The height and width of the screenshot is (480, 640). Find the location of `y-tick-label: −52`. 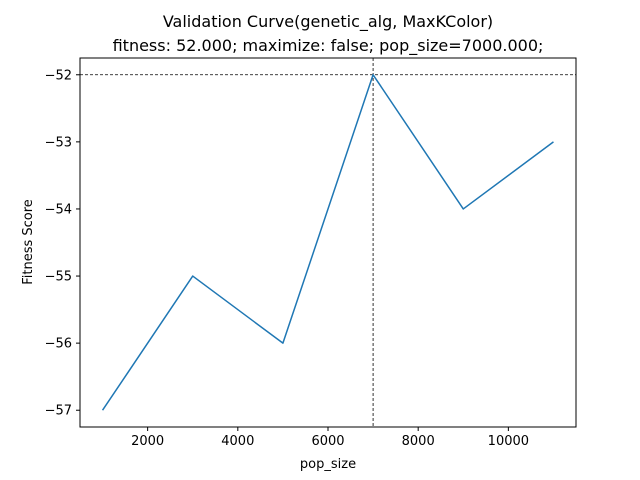

y-tick-label: −52 is located at coordinates (58, 75).